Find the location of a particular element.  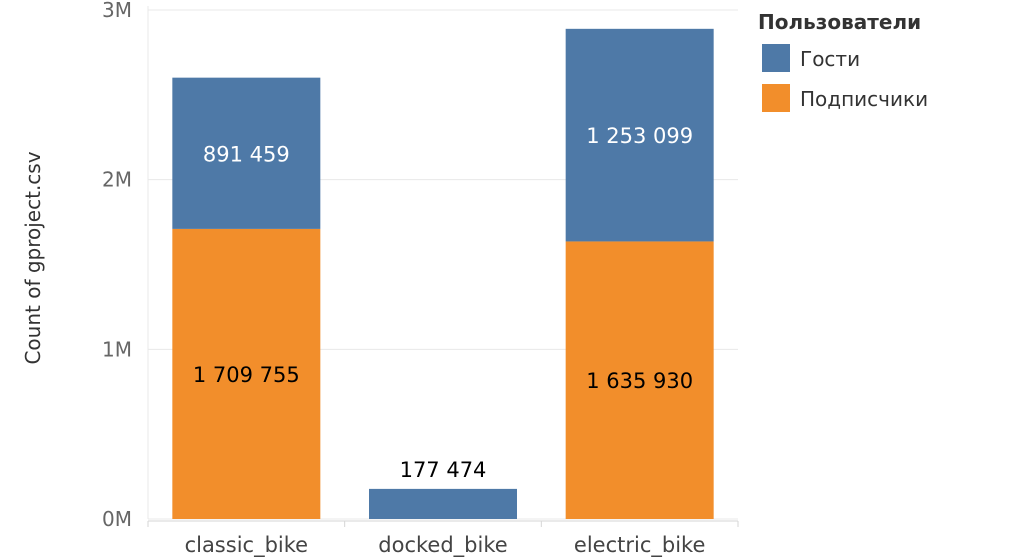

y-tick-label: 2M is located at coordinates (117, 180).